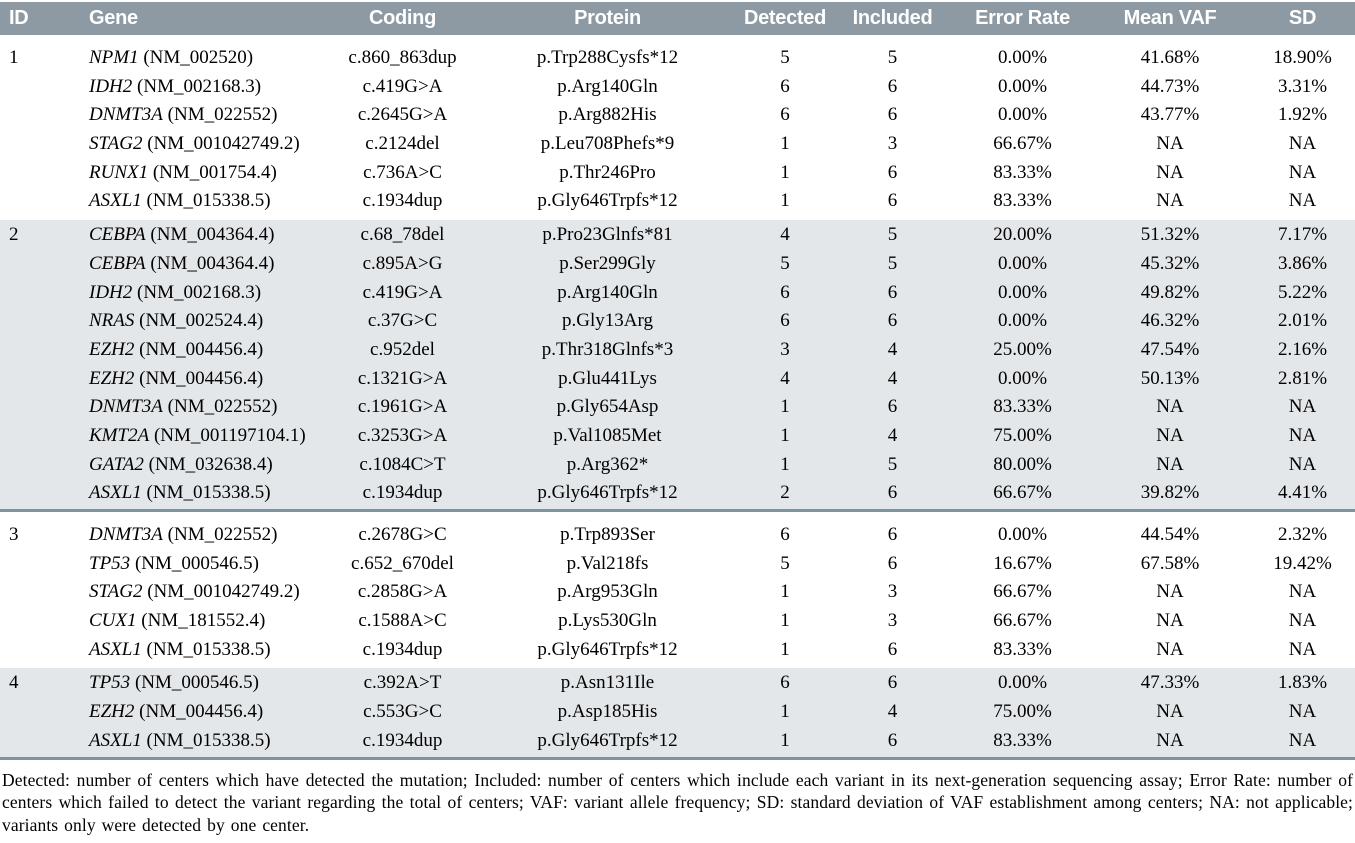 The width and height of the screenshot is (1355, 843). What do you see at coordinates (607, 349) in the screenshot?
I see `cell-protein: p.Thr318Glnfs*3` at bounding box center [607, 349].